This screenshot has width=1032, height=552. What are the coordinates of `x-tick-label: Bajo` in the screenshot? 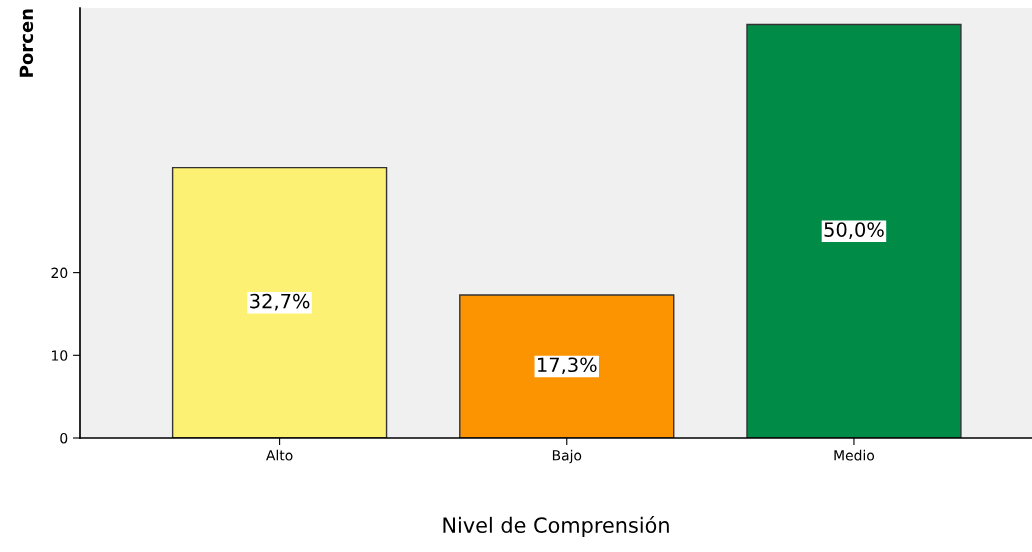 It's located at (567, 456).